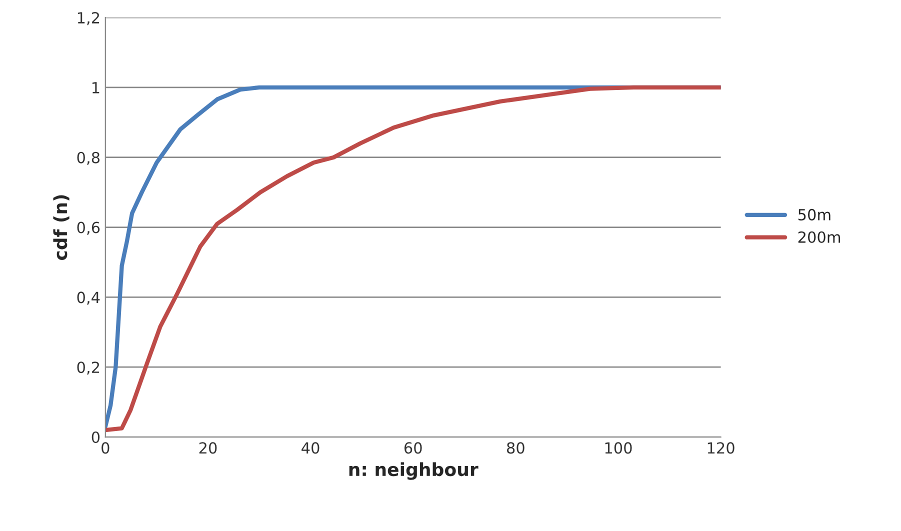 This screenshot has height=531, width=901. I want to click on x-tick-label: 100, so click(618, 448).